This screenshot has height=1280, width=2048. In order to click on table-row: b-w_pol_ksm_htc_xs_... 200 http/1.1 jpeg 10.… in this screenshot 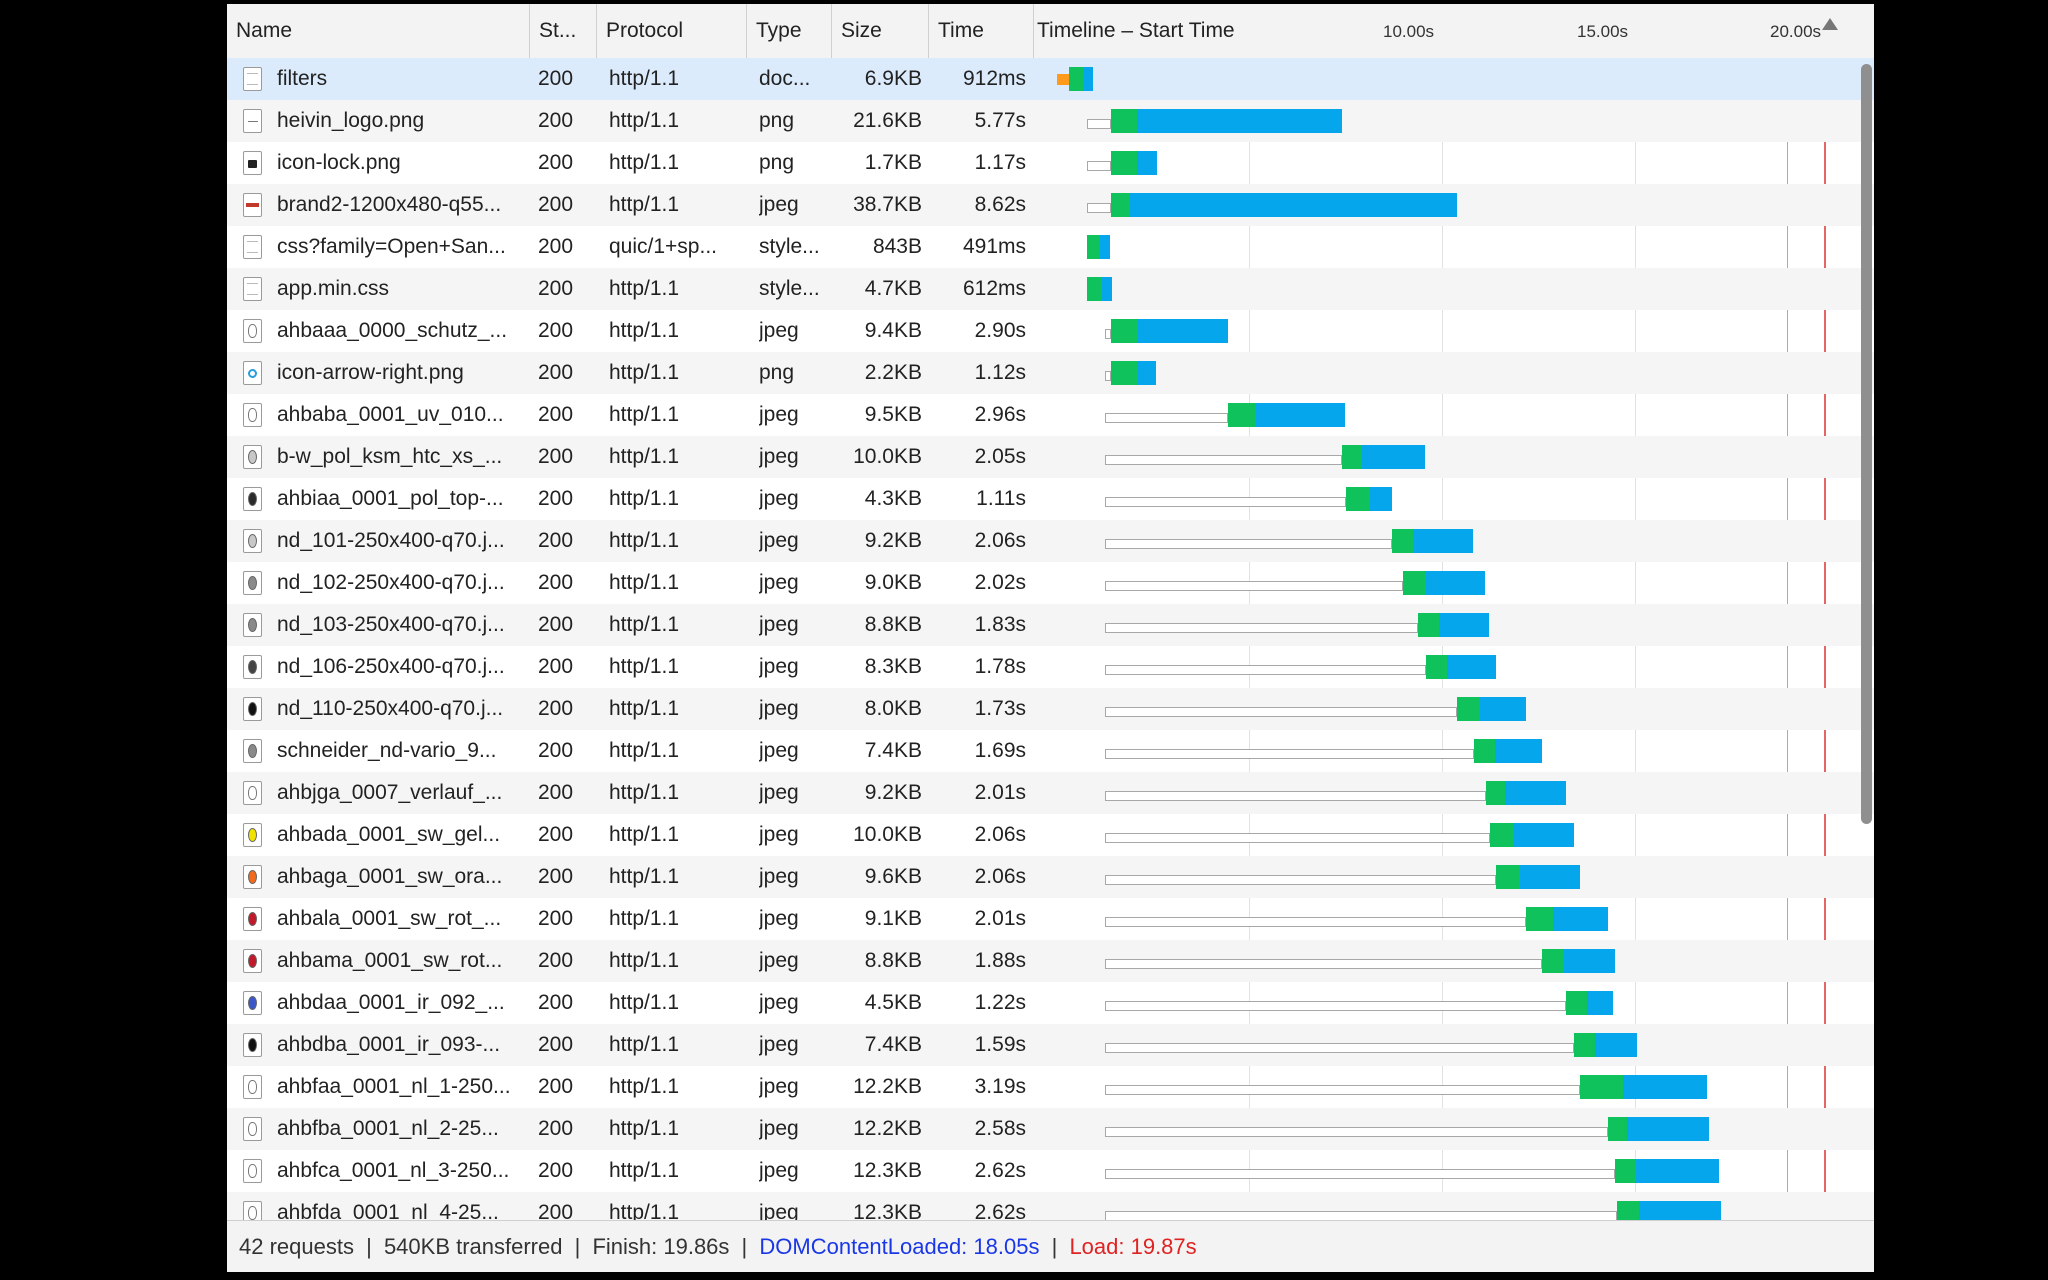, I will do `click(1050, 457)`.